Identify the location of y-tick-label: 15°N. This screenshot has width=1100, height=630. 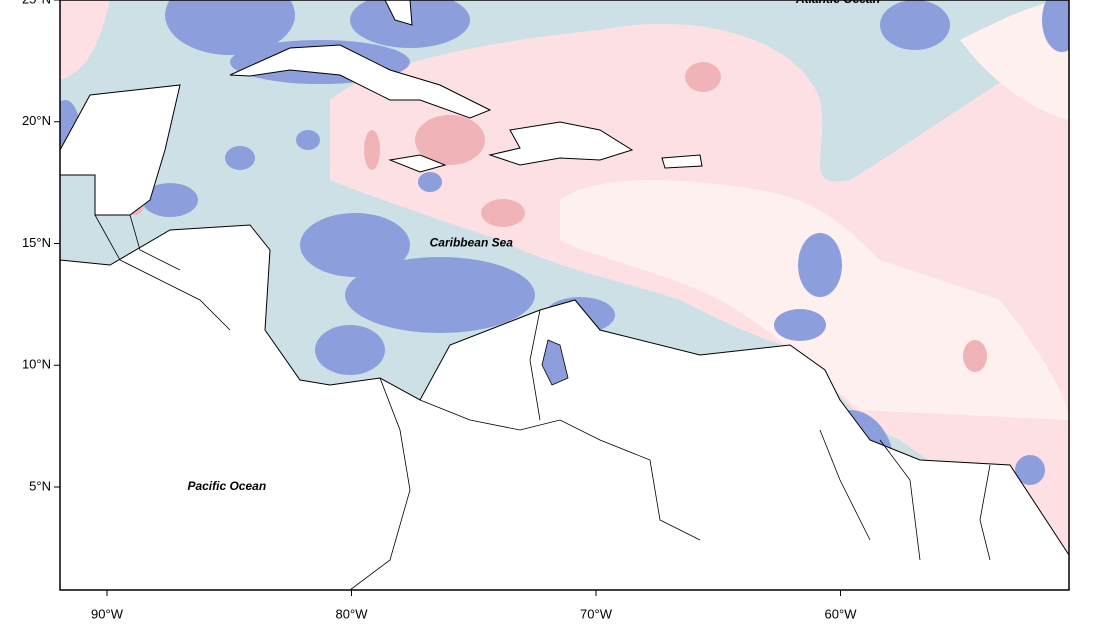
(36, 242).